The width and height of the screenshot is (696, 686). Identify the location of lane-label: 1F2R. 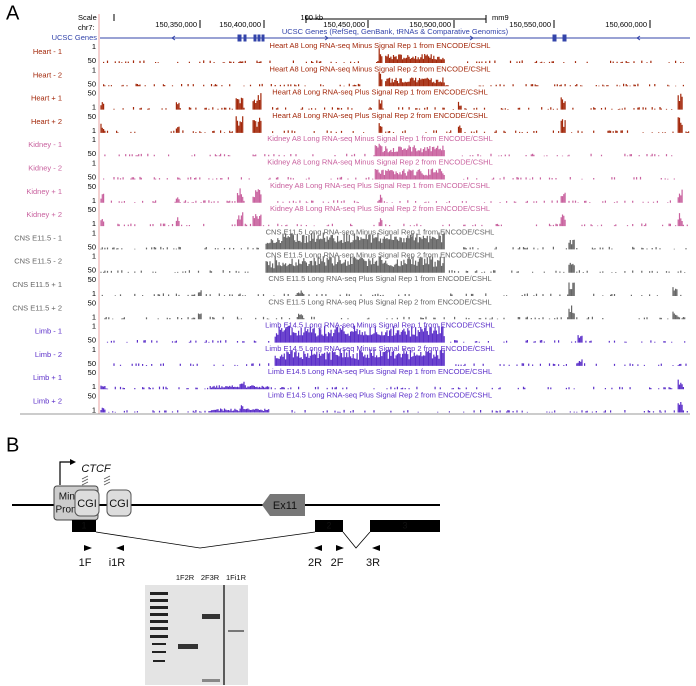
(185, 577).